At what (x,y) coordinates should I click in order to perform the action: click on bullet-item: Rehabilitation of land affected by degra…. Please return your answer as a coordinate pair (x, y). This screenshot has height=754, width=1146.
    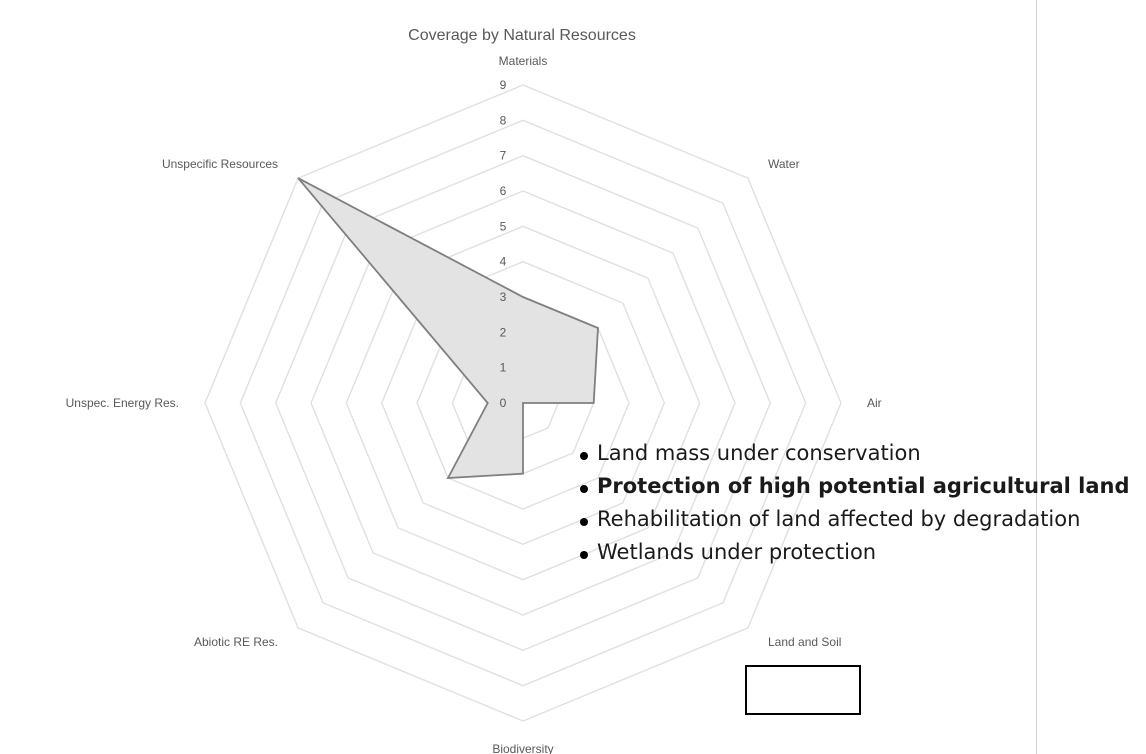
    Looking at the image, I should click on (855, 518).